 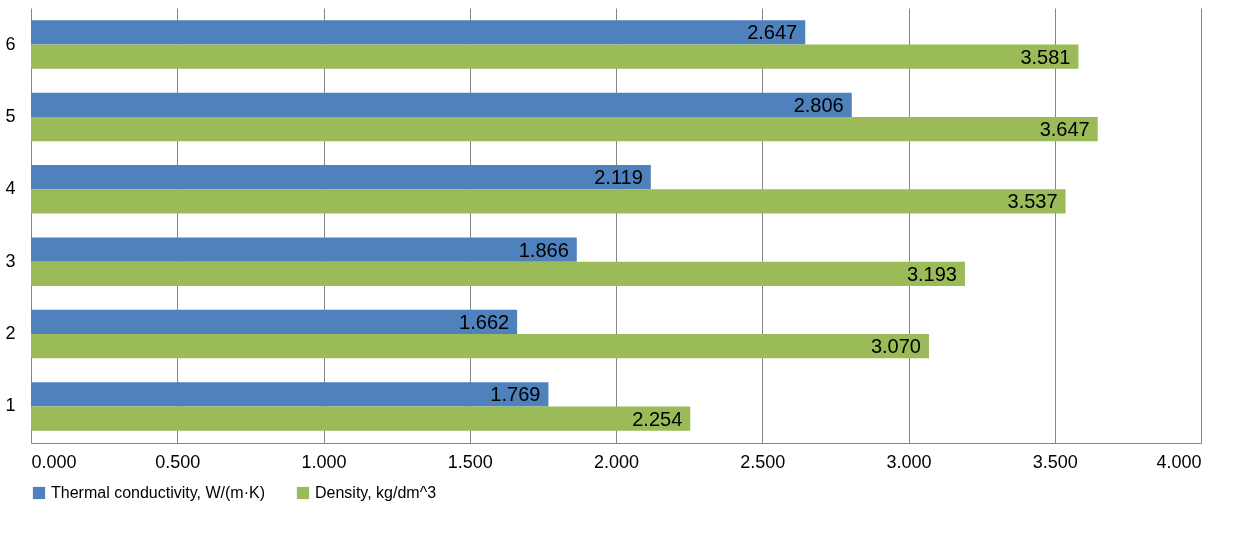 What do you see at coordinates (616, 461) in the screenshot?
I see `x-tick-label: 2.000` at bounding box center [616, 461].